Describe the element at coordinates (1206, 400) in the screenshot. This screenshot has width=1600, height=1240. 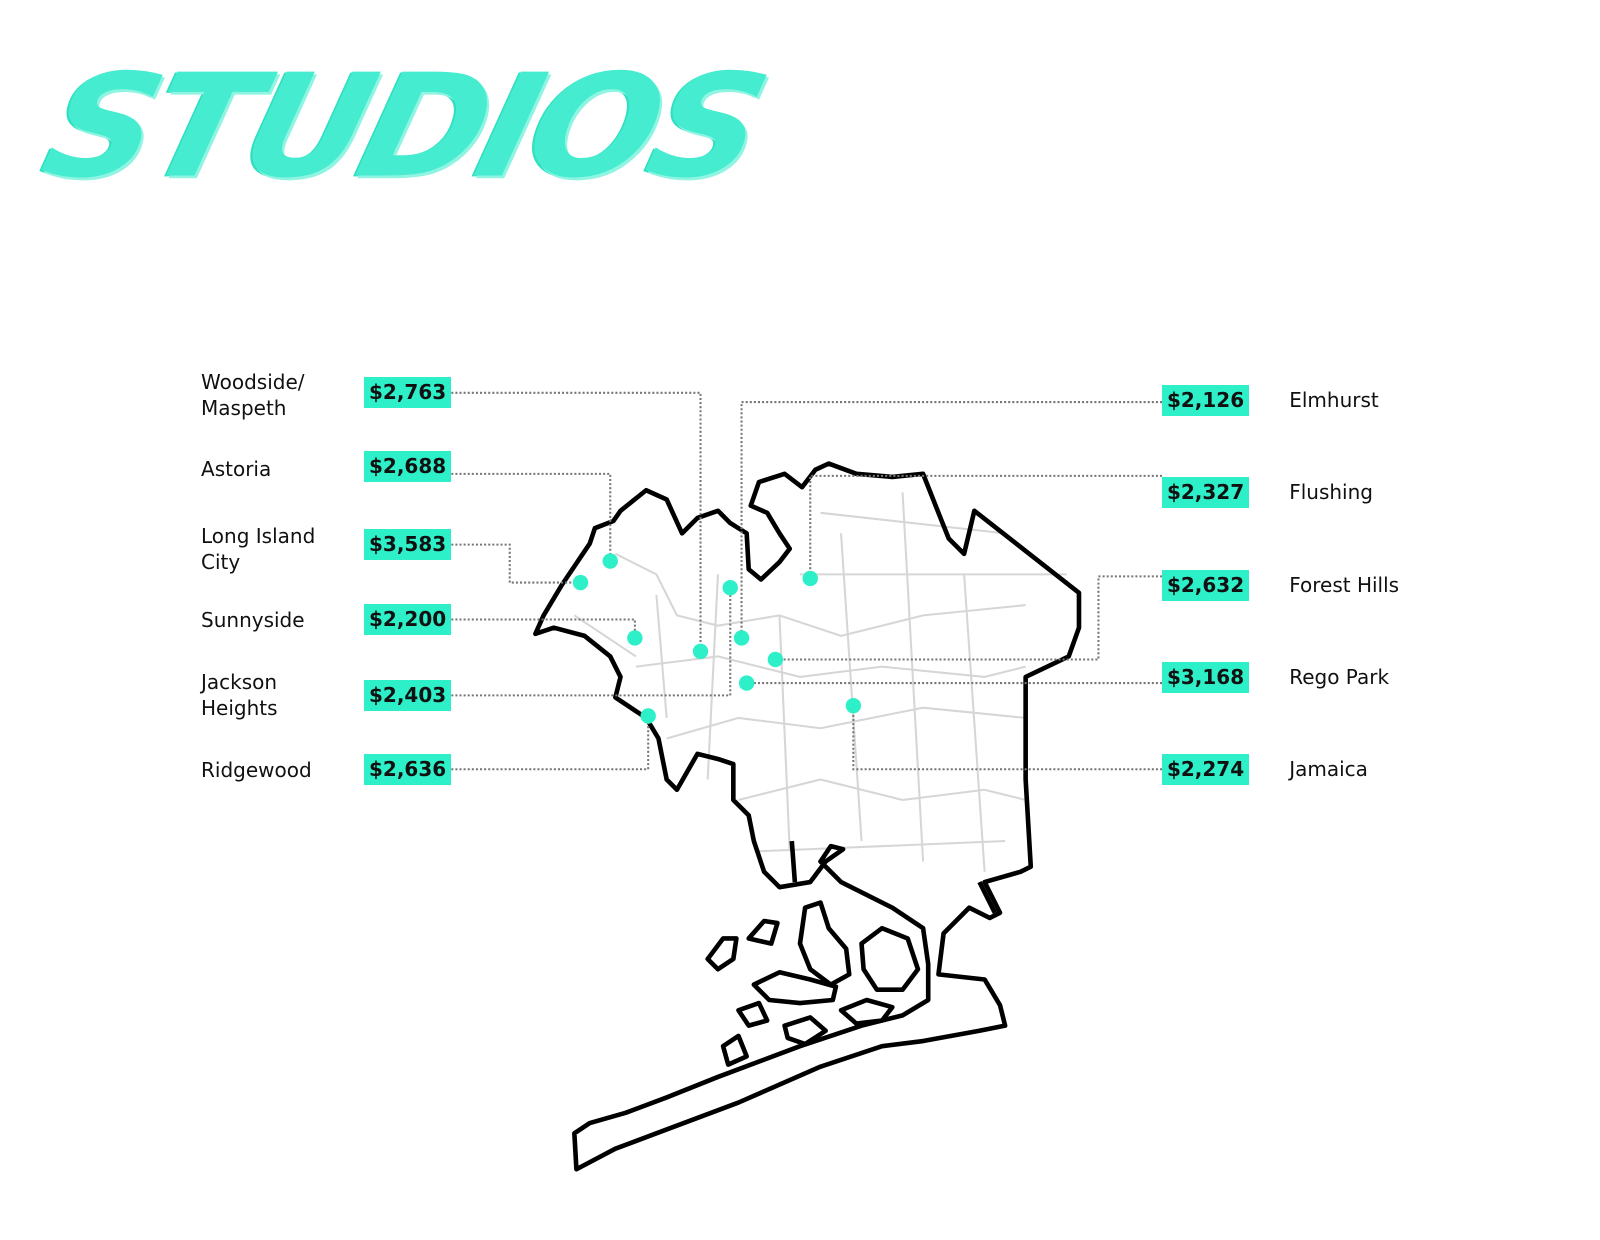
I see `elmhurst-price-badge: $2,126` at that location.